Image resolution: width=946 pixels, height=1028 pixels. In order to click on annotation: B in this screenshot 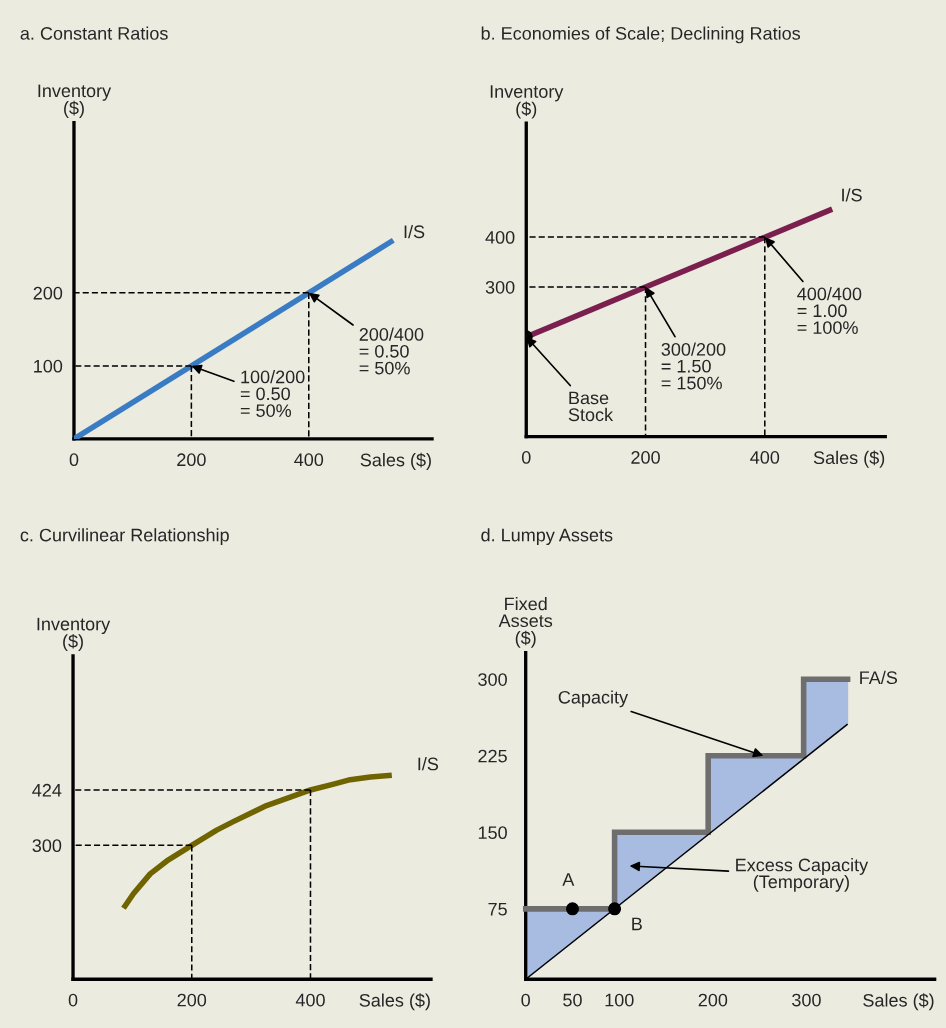, I will do `click(637, 924)`.